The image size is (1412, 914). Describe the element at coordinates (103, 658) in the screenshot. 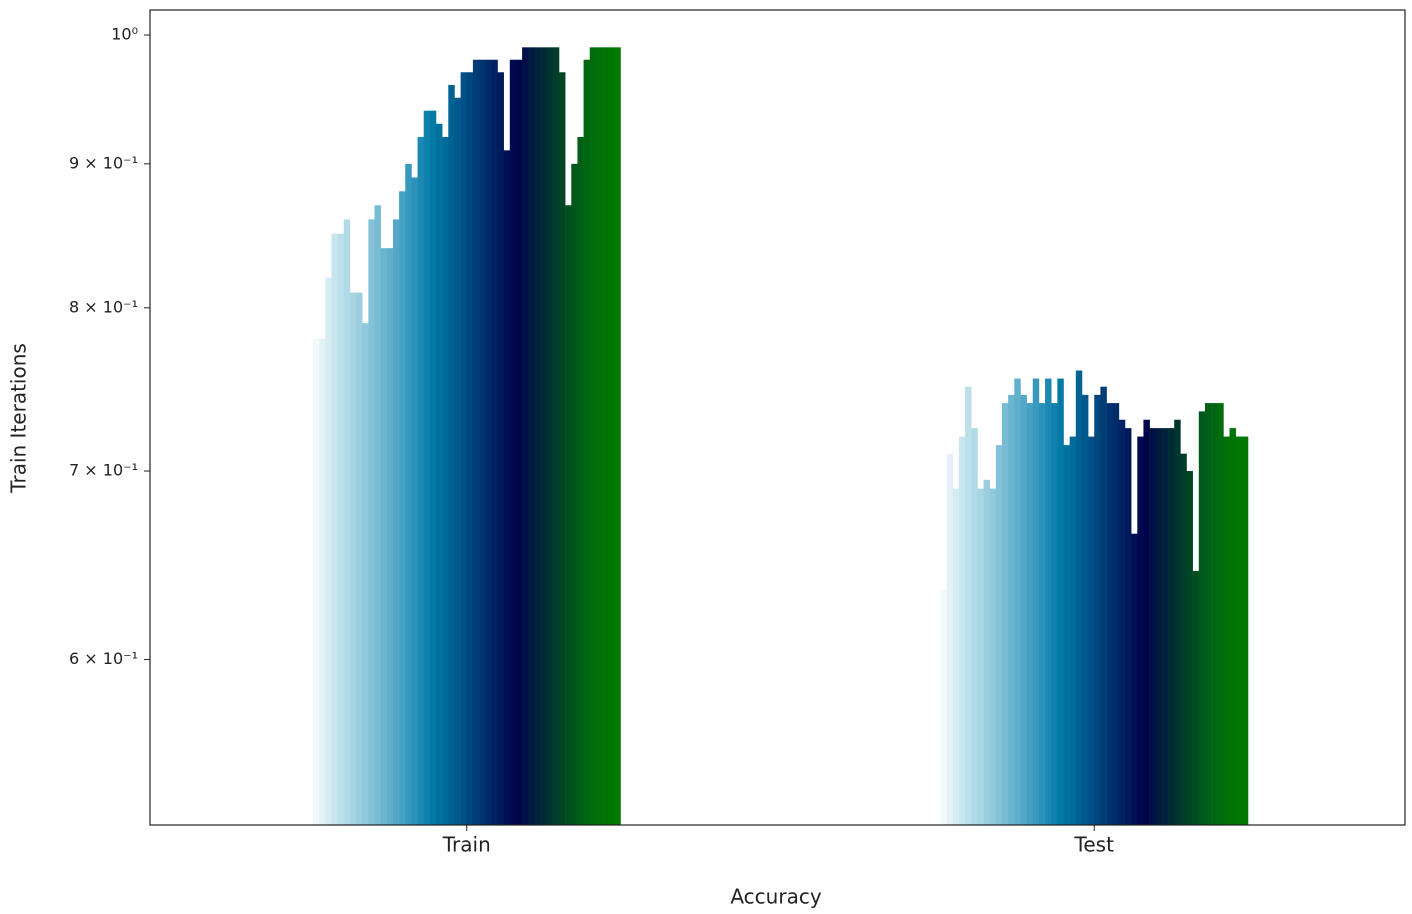

I see `y-tick-label: 6 × 10⁻¹` at that location.